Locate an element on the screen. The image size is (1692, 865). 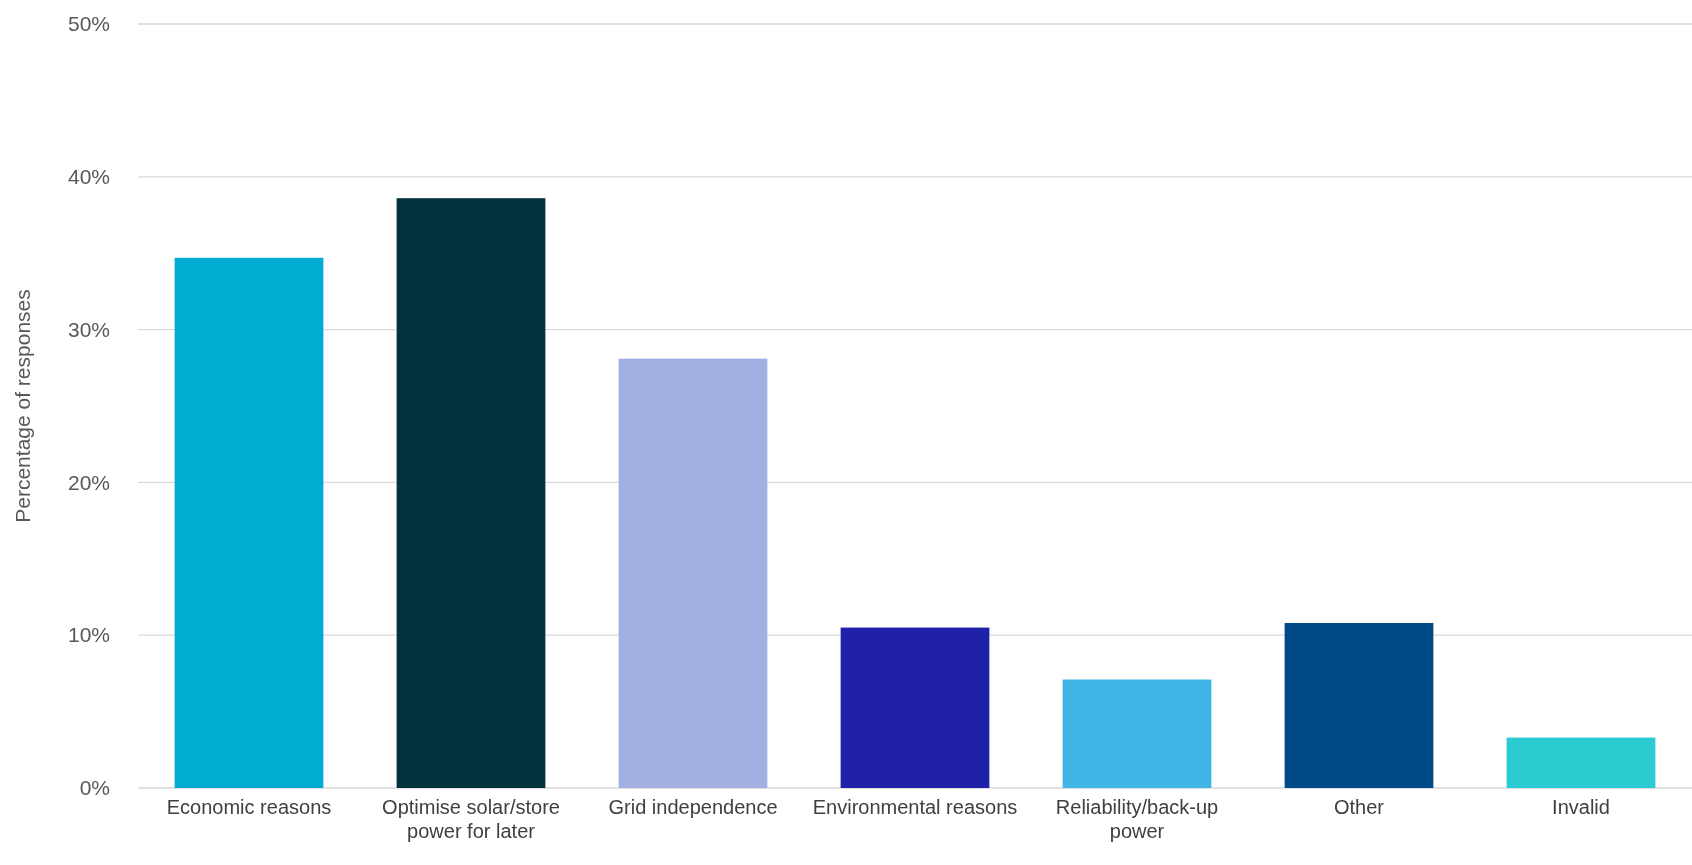
x-tick-label: Optimise solar/store power for later is located at coordinates (471, 819).